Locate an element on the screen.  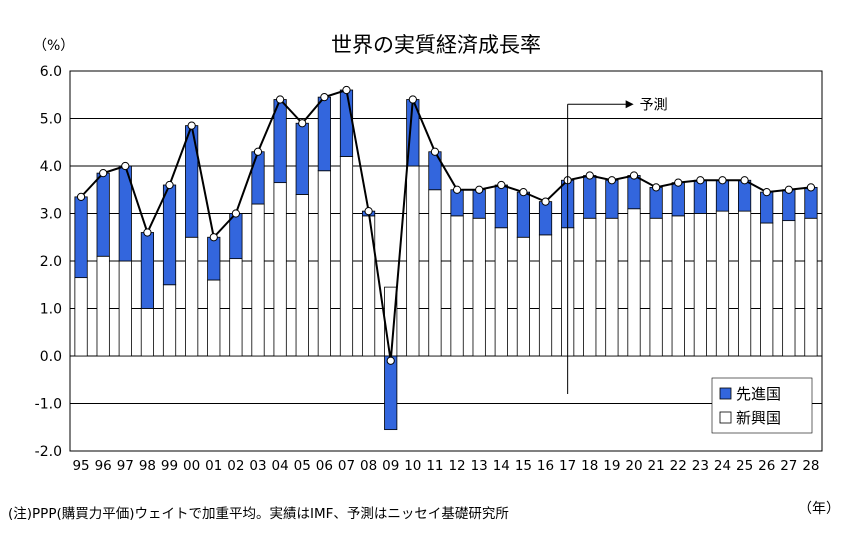
y-tick-label: -1.0 is located at coordinates (48, 405).